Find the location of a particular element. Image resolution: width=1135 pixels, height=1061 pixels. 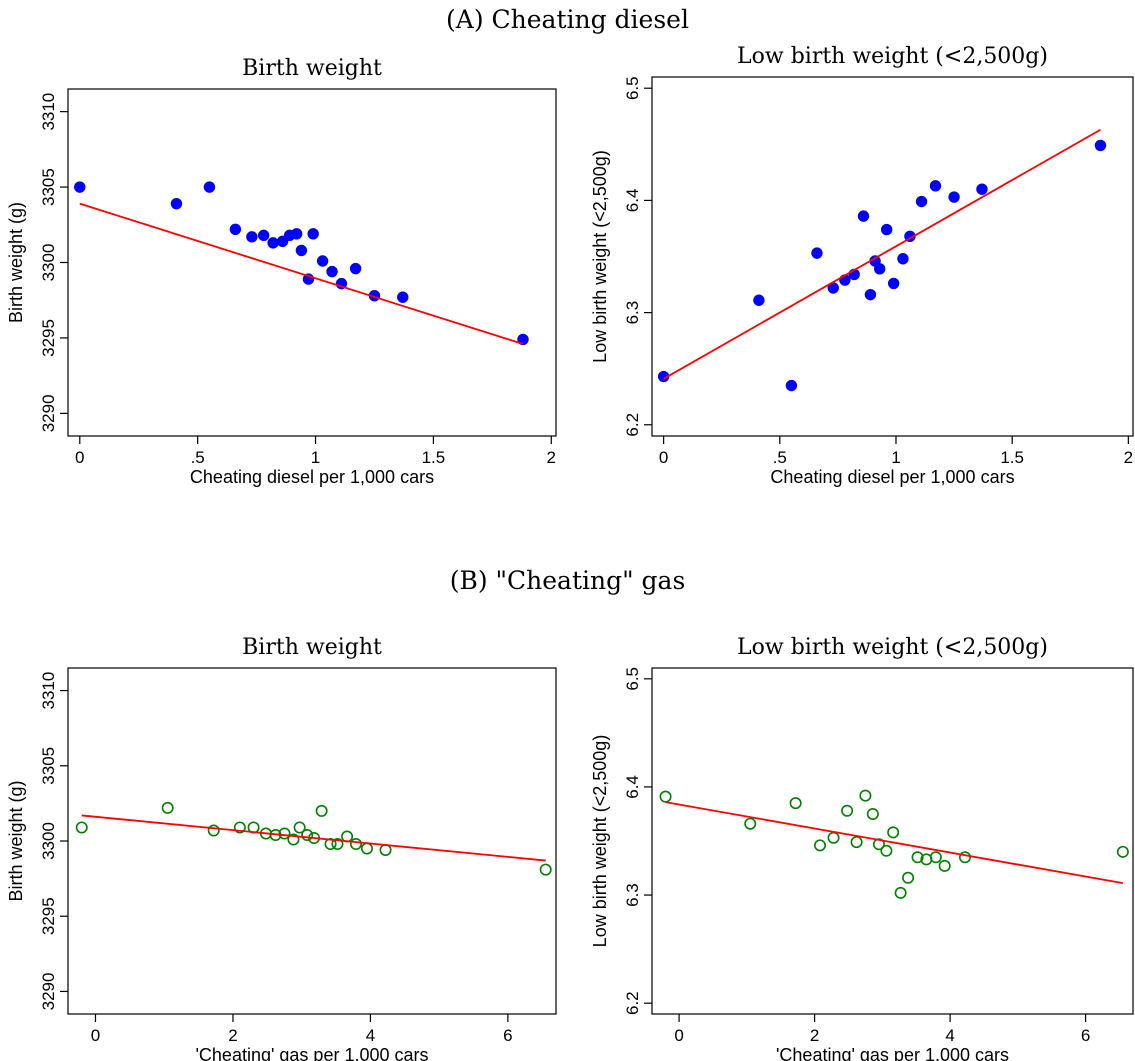

x-axis-label: 'Cheating' gas per 1,000 cars is located at coordinates (311, 1053).